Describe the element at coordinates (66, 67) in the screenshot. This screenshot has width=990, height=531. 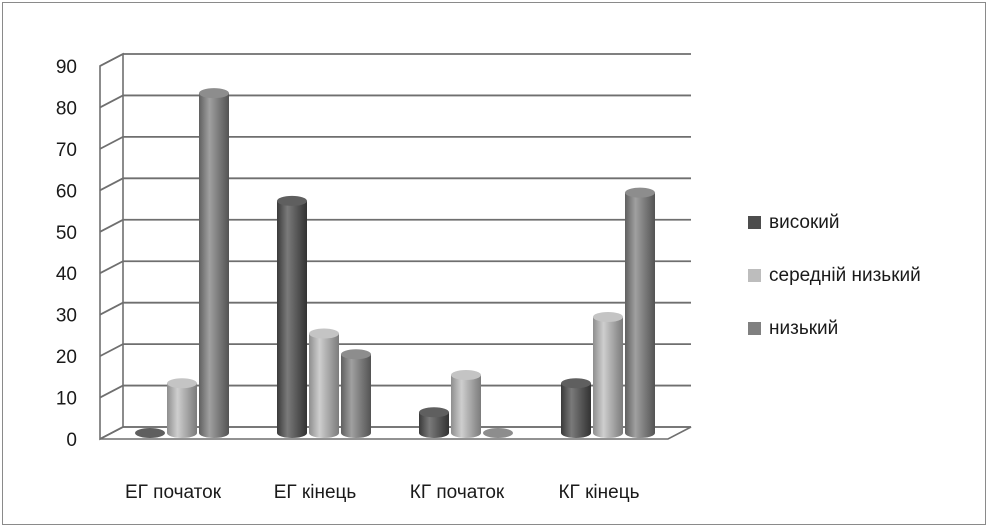
I see `y-tick-label: 90` at that location.